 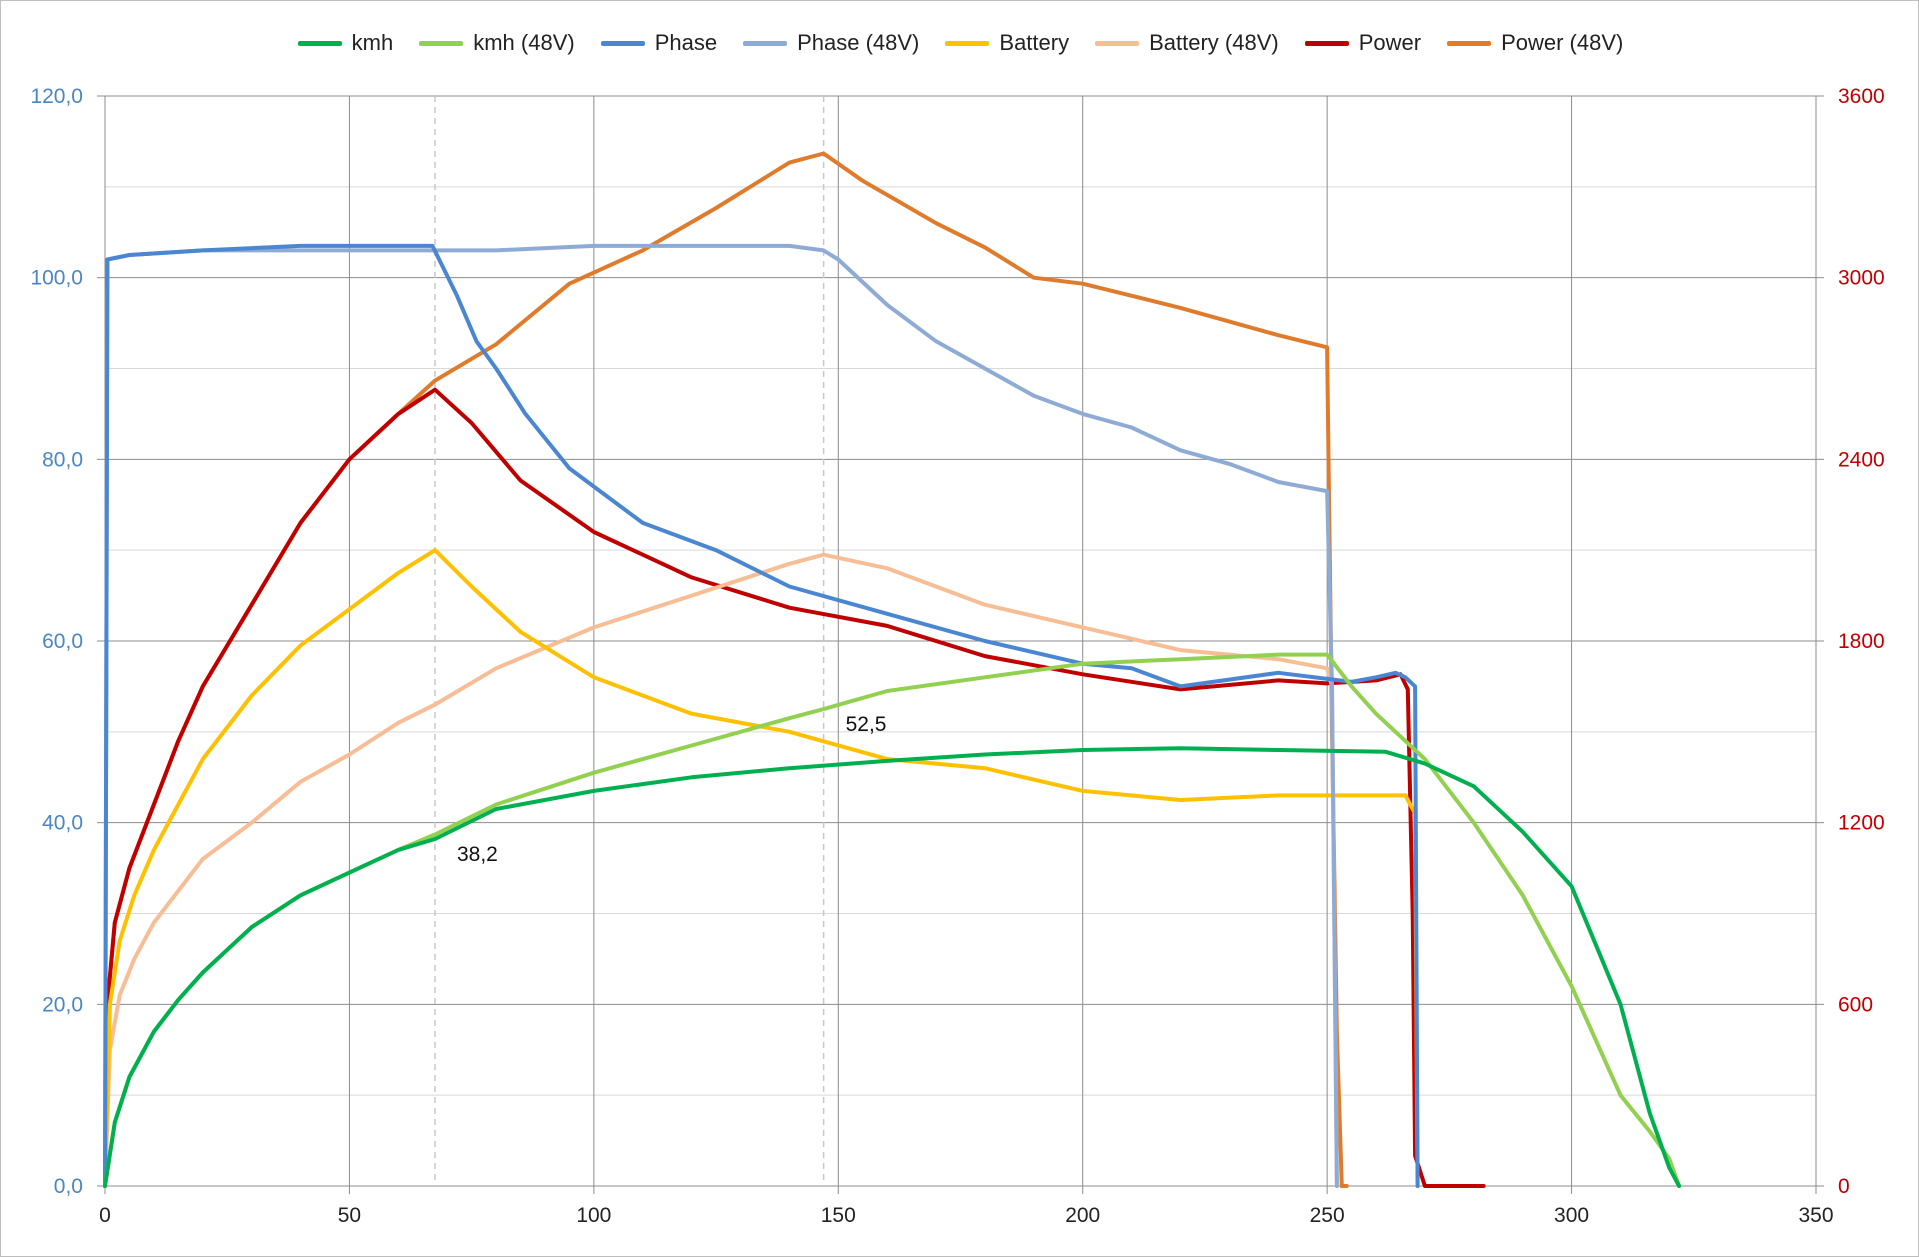 I want to click on data-label: 52,5, so click(x=866, y=724).